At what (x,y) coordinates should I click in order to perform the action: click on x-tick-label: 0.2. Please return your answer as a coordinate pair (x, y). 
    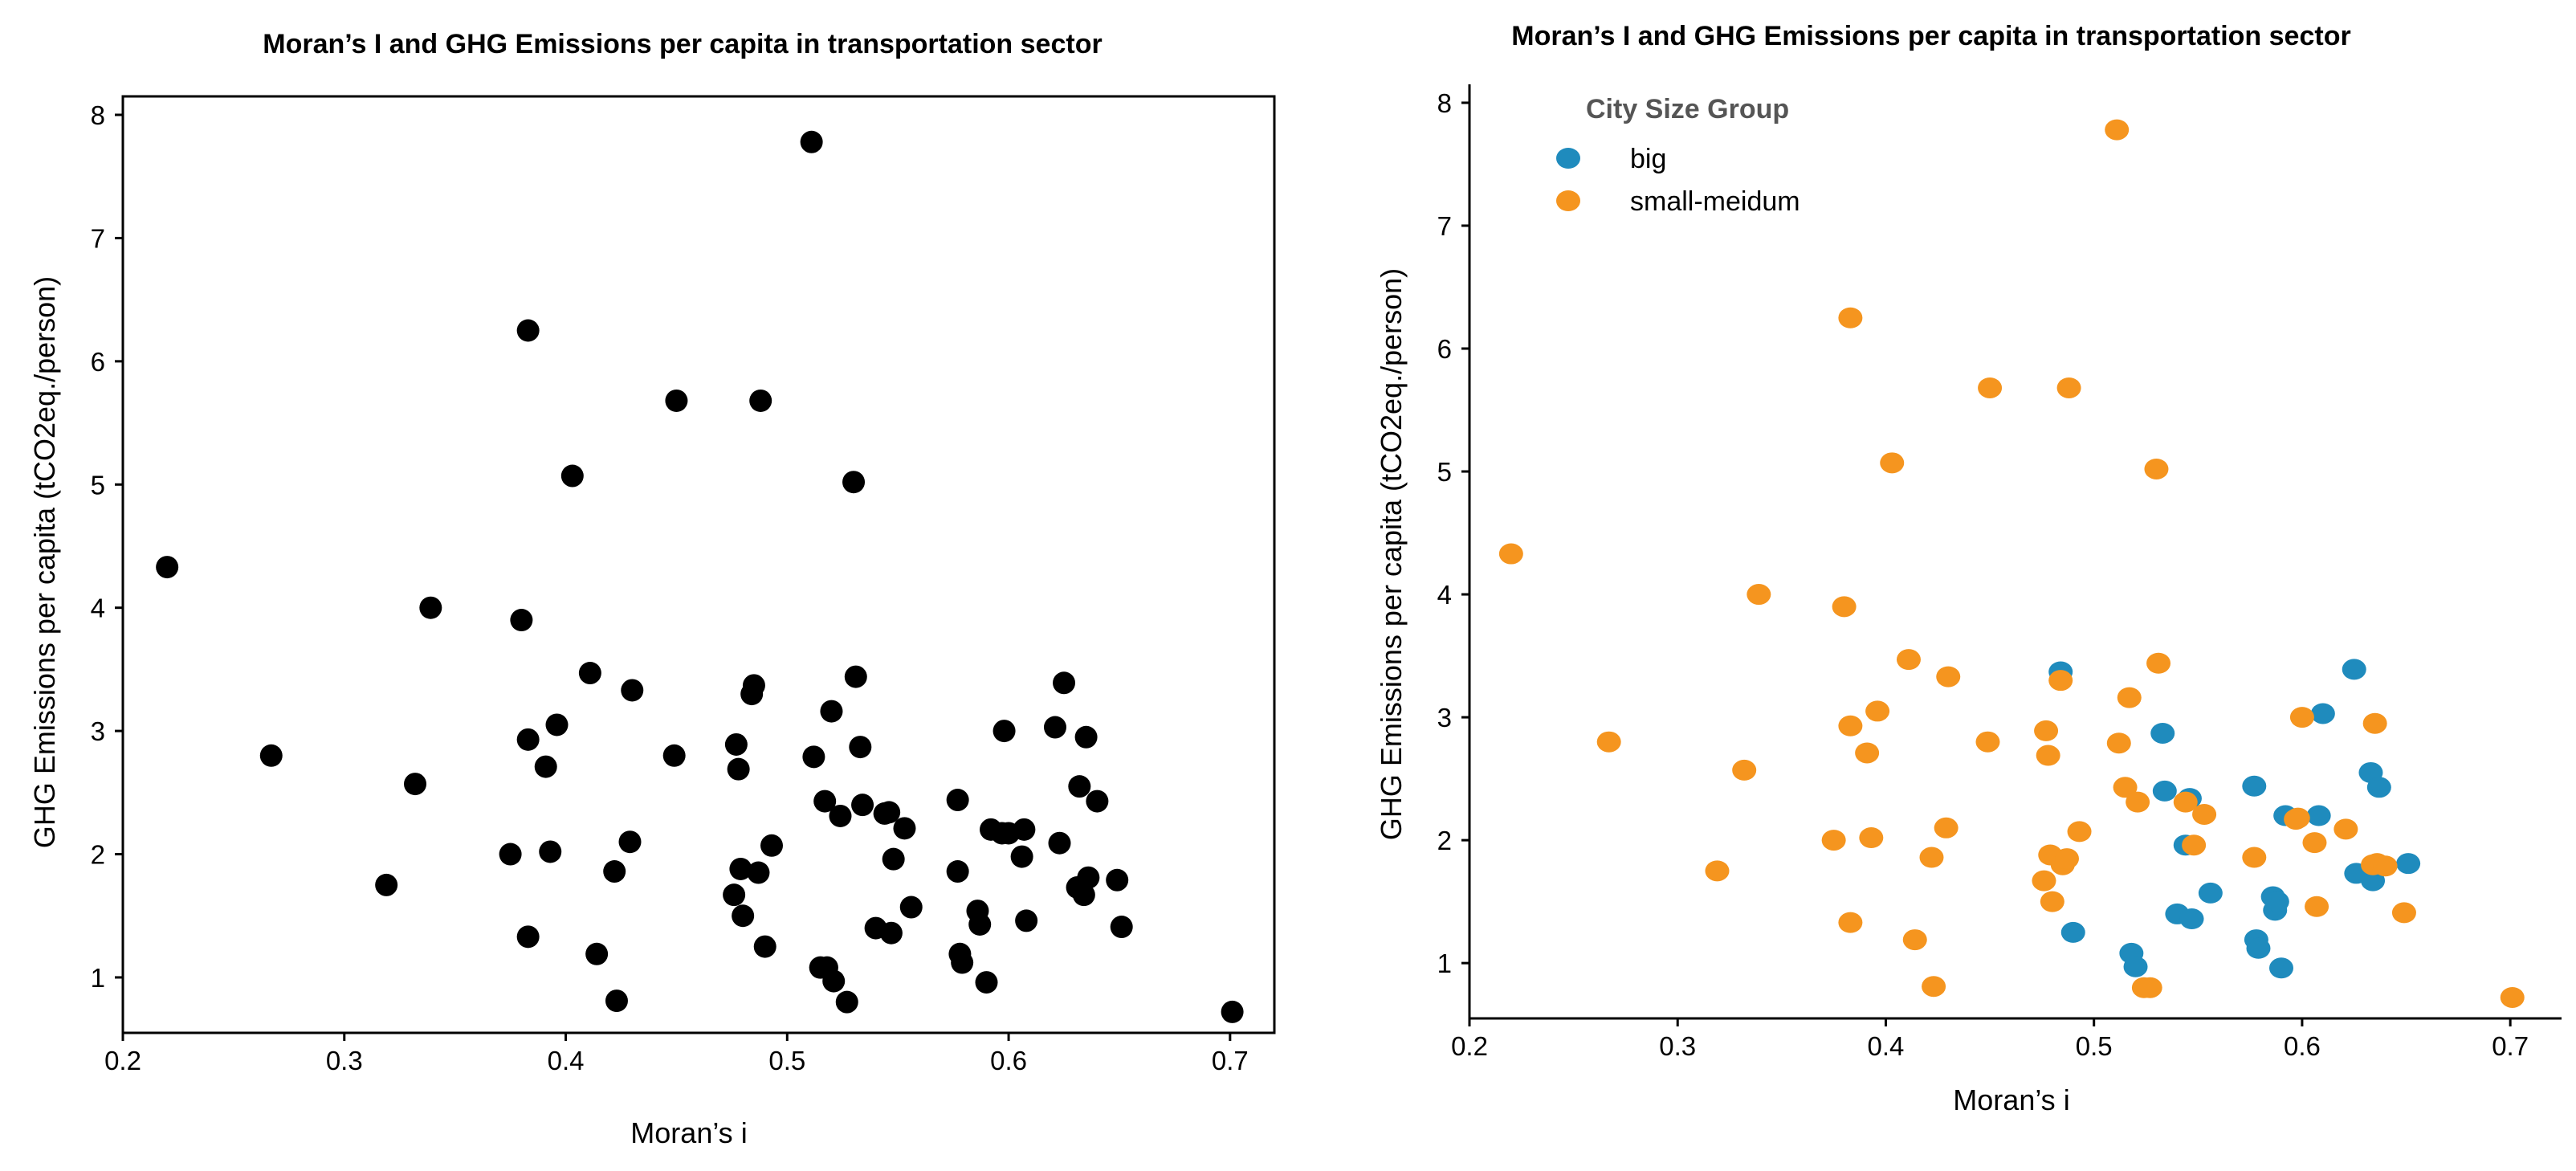
    Looking at the image, I should click on (1469, 1046).